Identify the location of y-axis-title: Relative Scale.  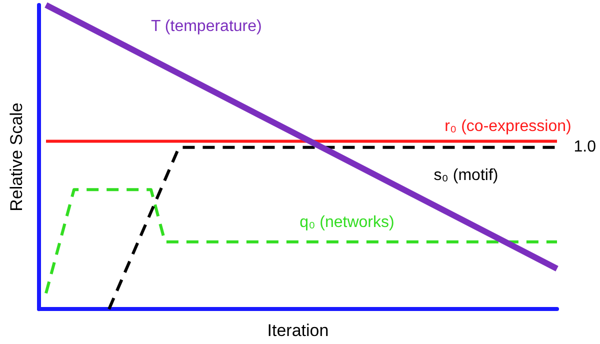
(16, 157).